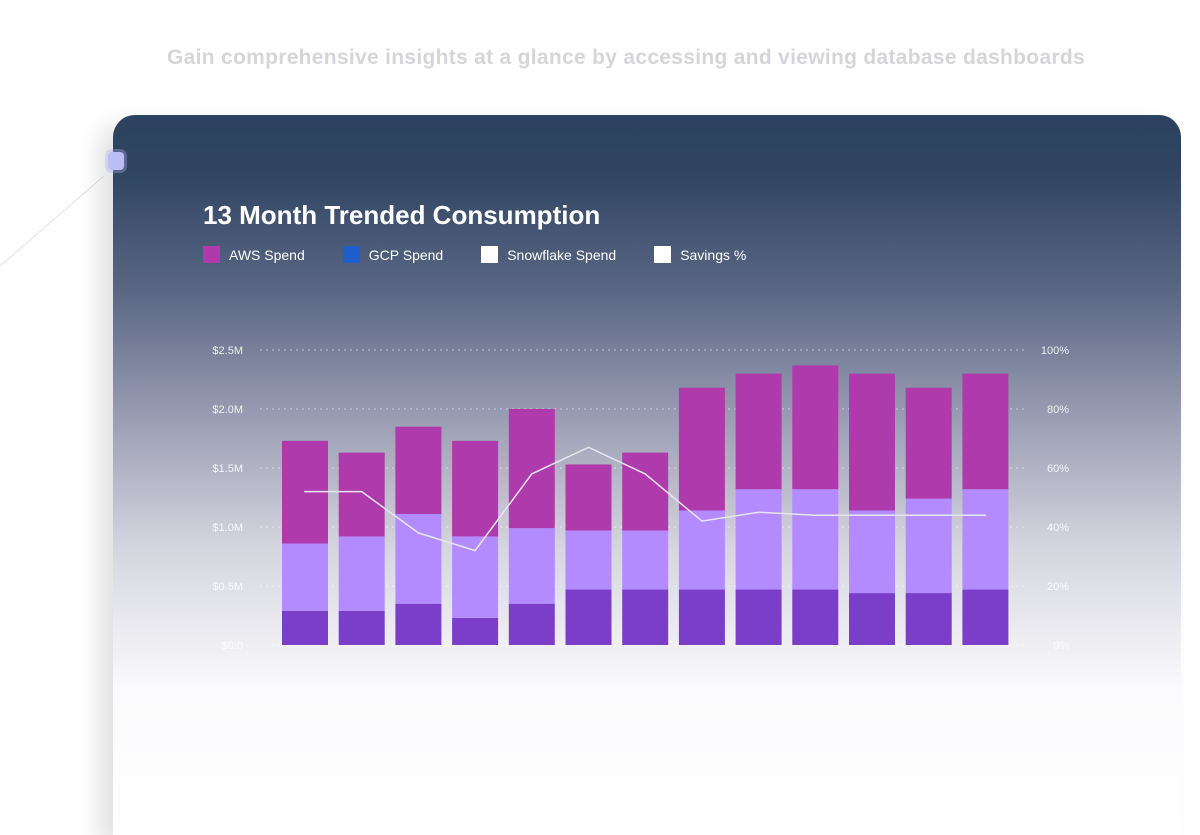 This screenshot has width=1200, height=835. Describe the element at coordinates (227, 410) in the screenshot. I see `y-left-tick-label: $2.0M` at that location.